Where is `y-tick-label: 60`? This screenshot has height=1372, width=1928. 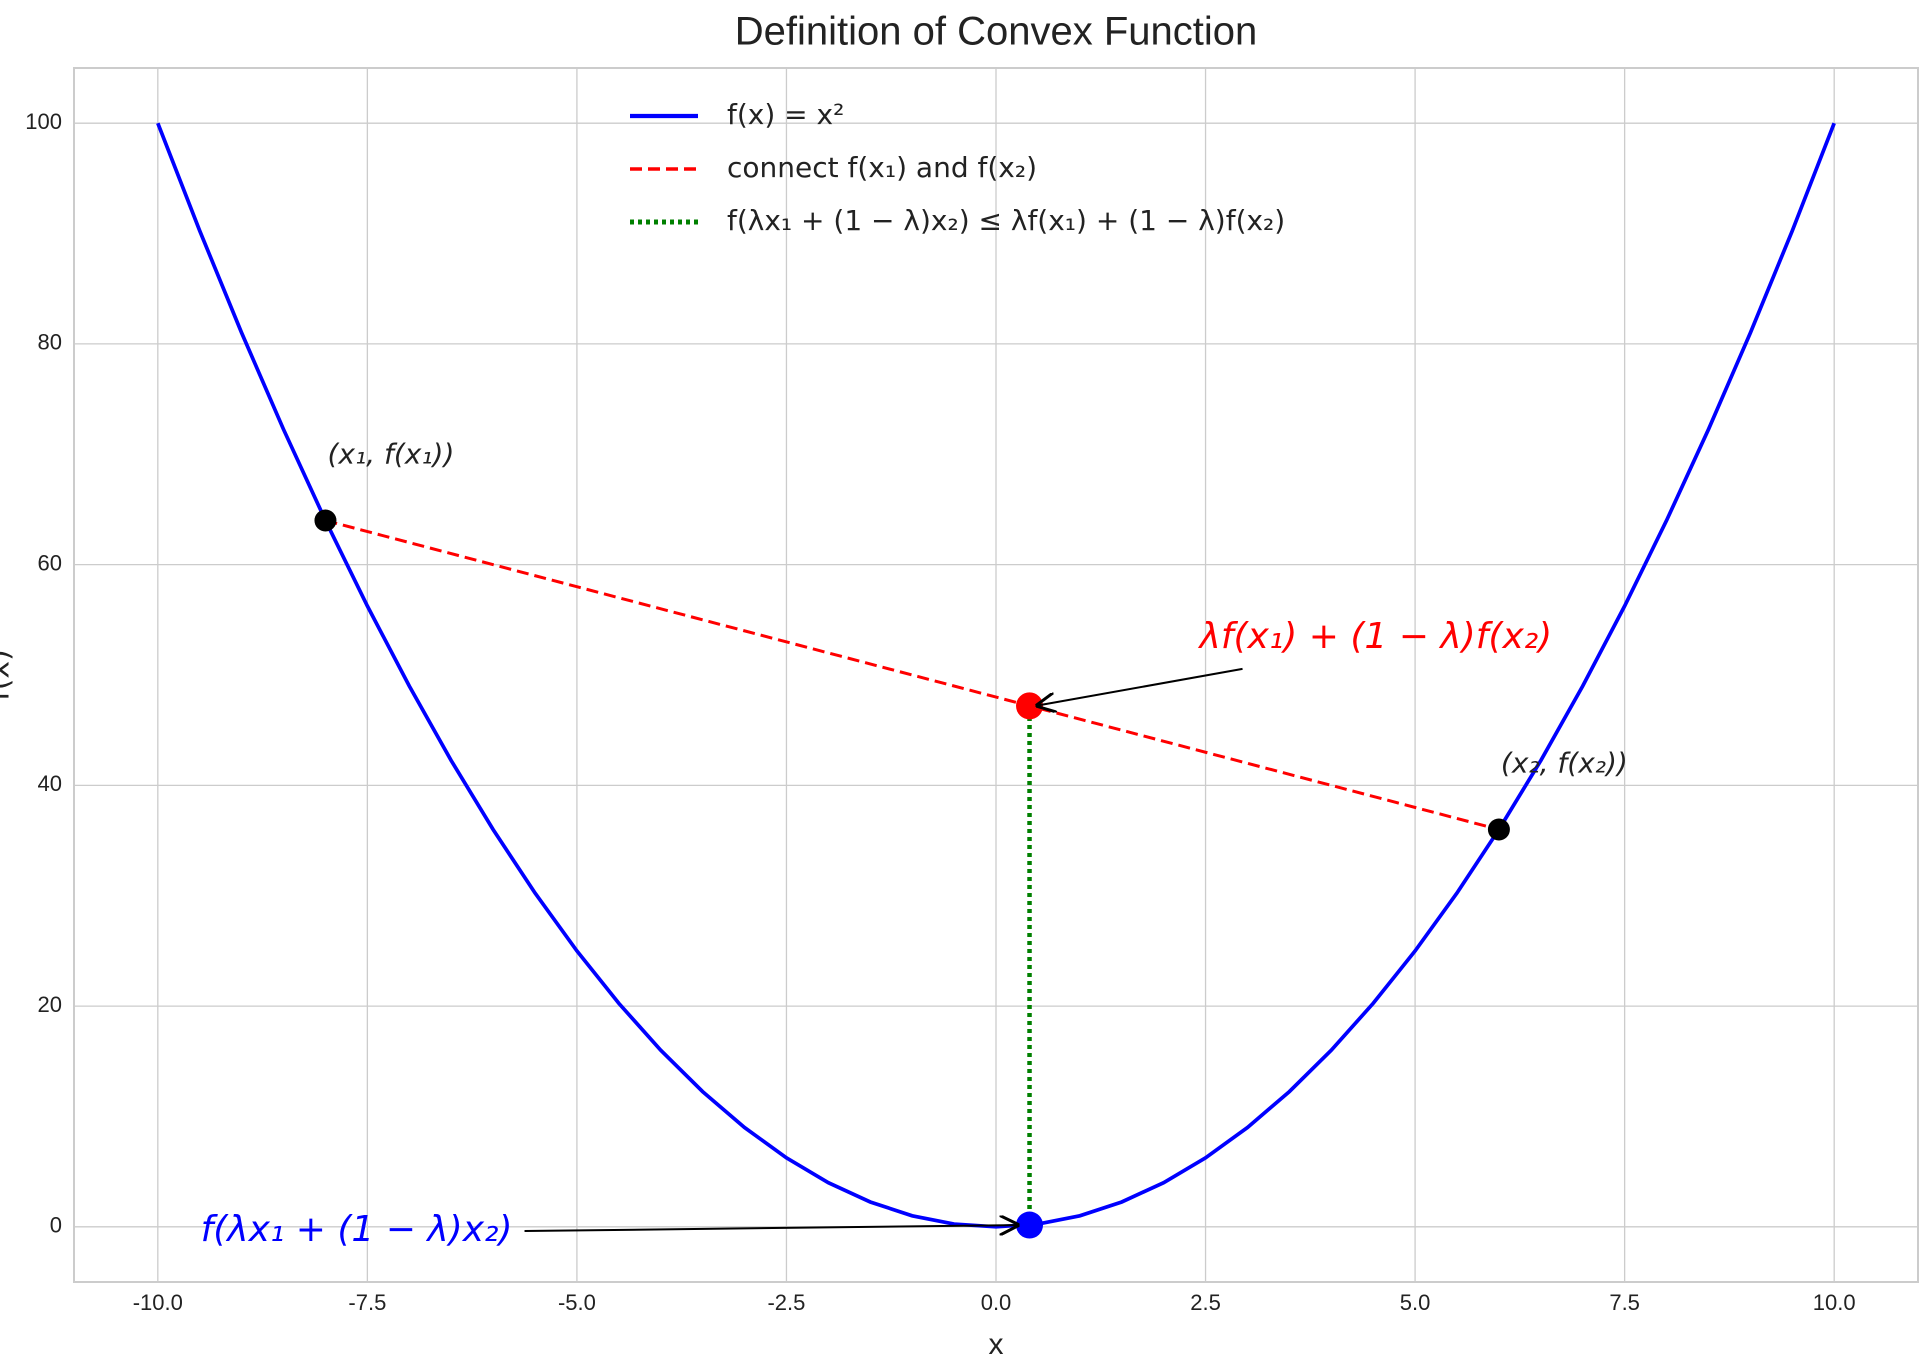
y-tick-label: 60 is located at coordinates (50, 562).